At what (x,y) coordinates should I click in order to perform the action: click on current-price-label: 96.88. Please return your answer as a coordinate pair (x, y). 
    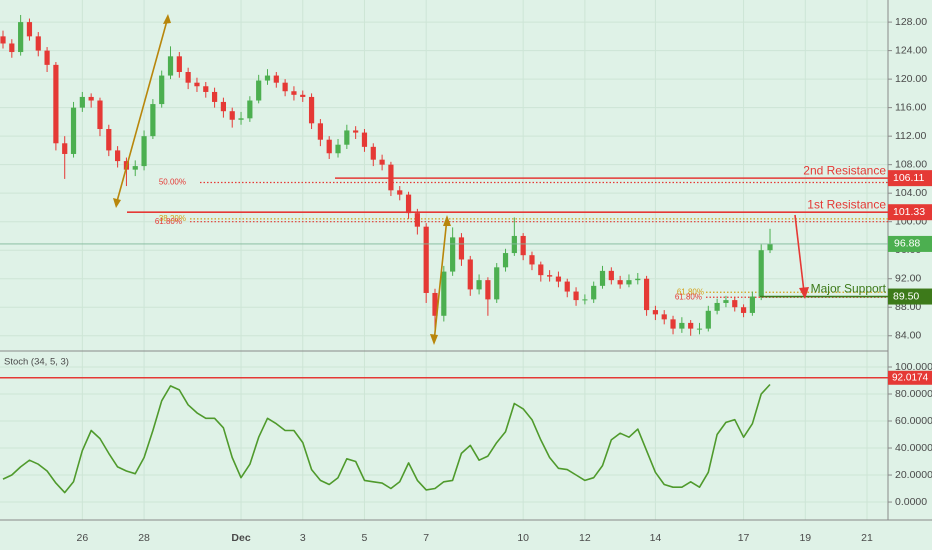
    Looking at the image, I should click on (907, 244).